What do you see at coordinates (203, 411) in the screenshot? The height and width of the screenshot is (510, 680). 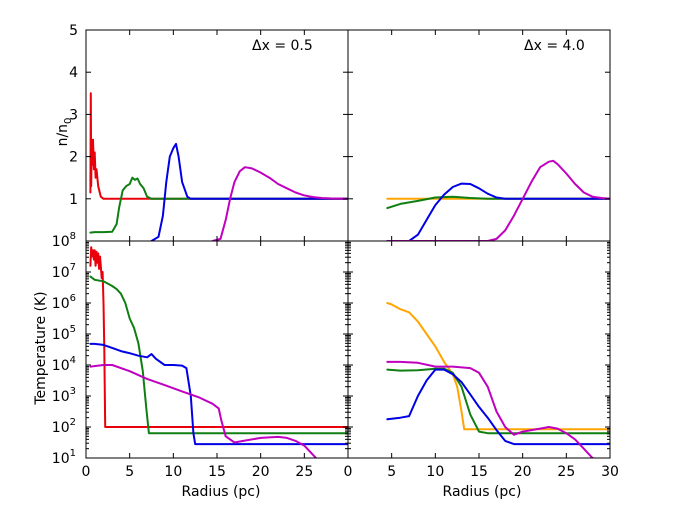 I see `bottom-left-magenta-series-line` at bounding box center [203, 411].